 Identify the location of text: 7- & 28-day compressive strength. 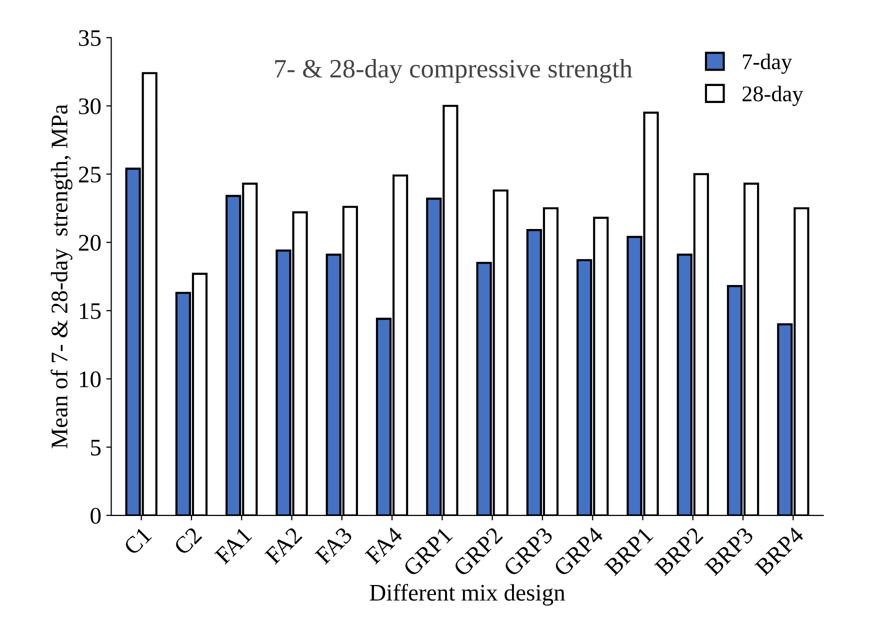
(453, 71).